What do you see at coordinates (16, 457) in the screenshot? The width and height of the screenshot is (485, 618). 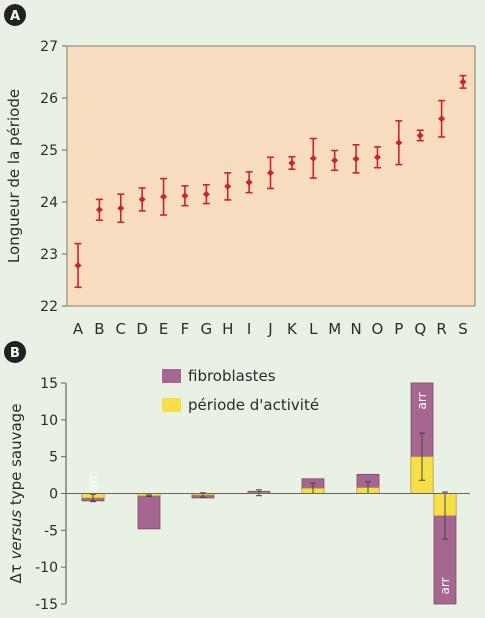 I see `y-title-rest: type sauvage` at bounding box center [16, 457].